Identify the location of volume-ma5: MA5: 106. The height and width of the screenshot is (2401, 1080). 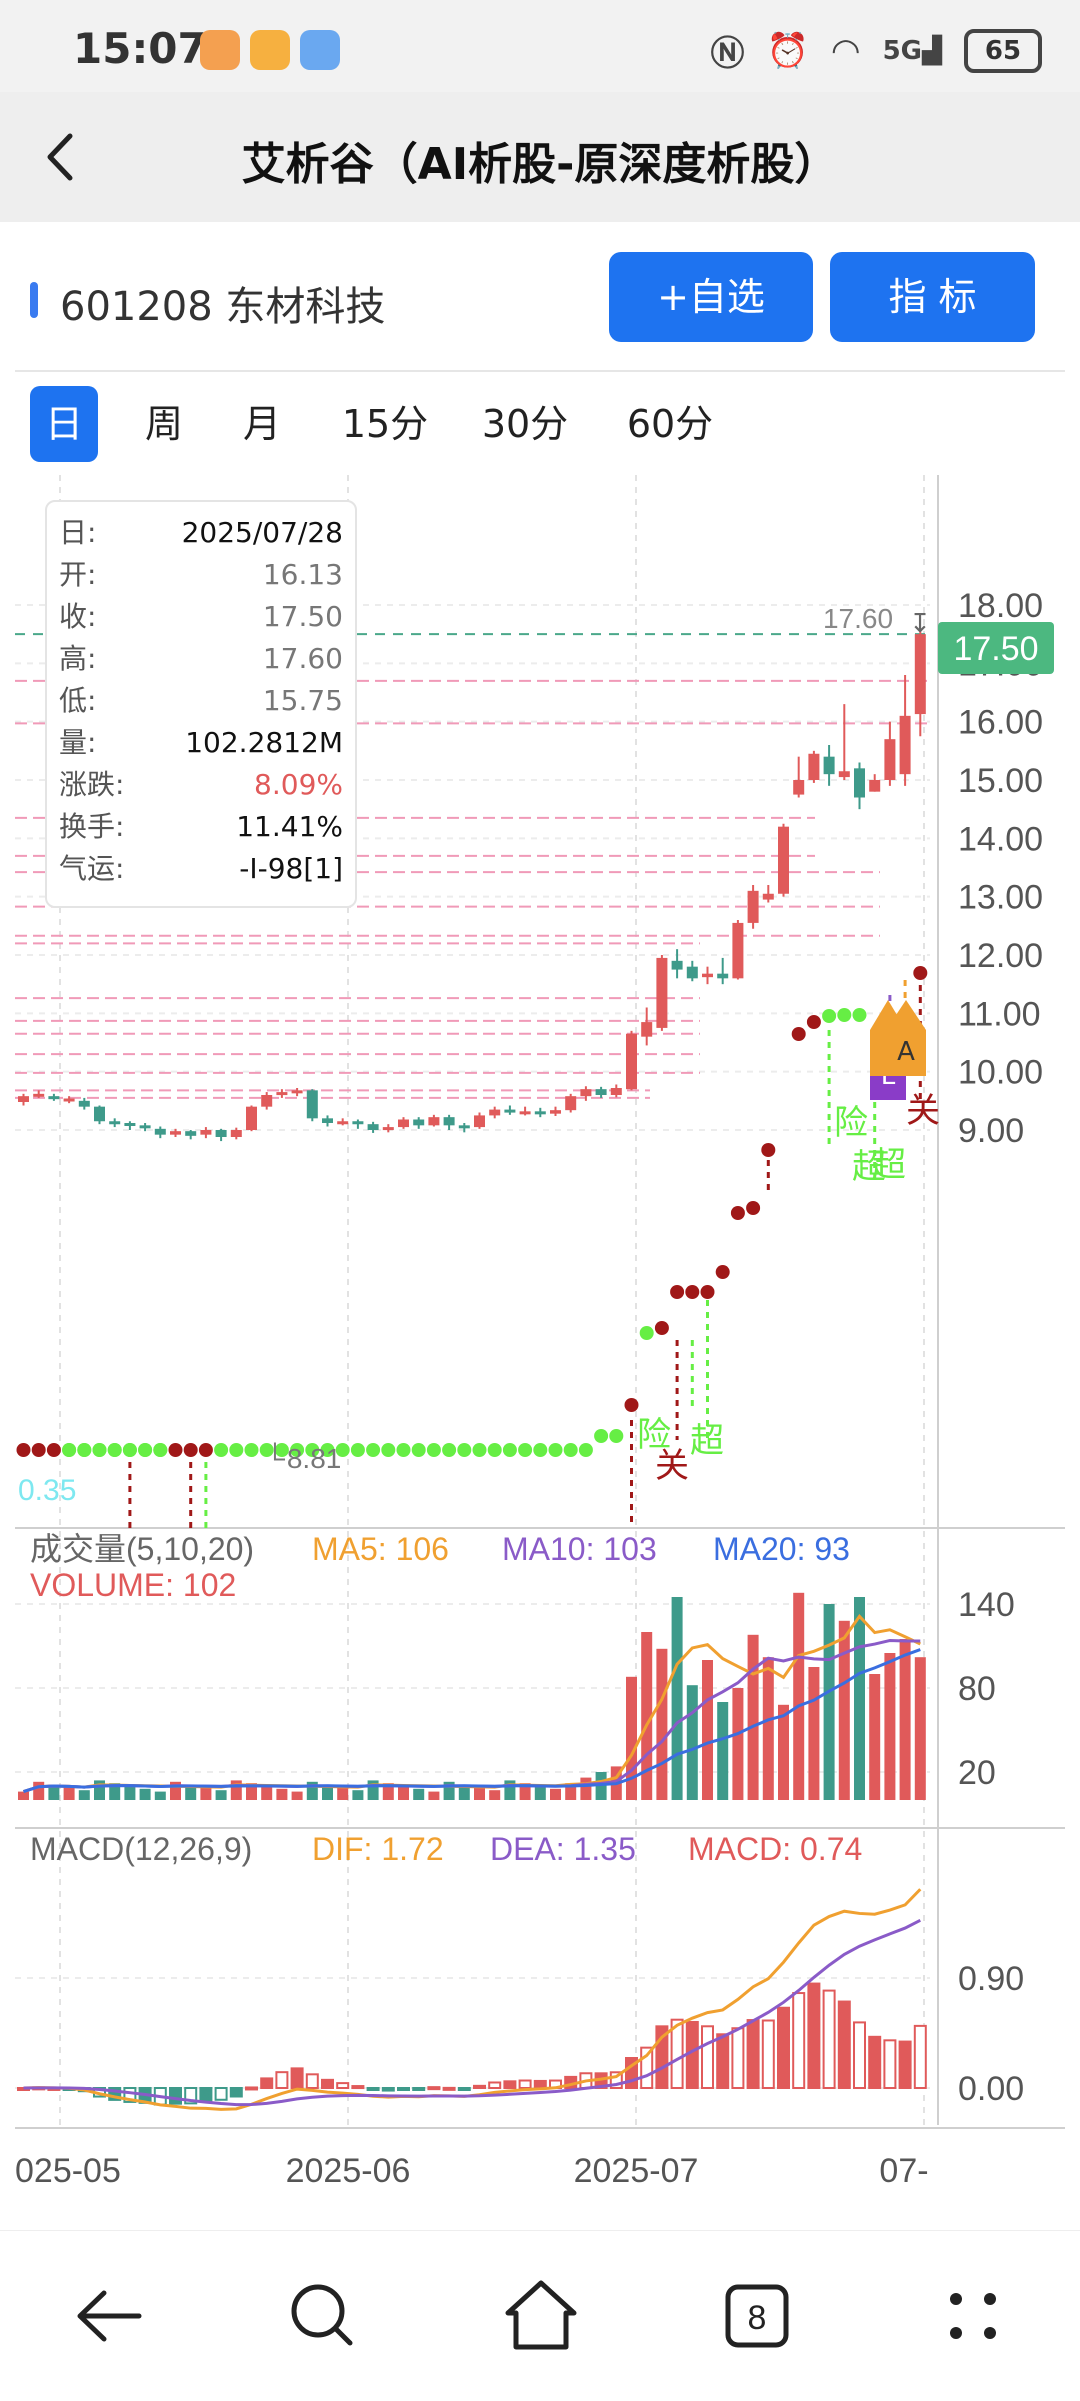
(380, 1549).